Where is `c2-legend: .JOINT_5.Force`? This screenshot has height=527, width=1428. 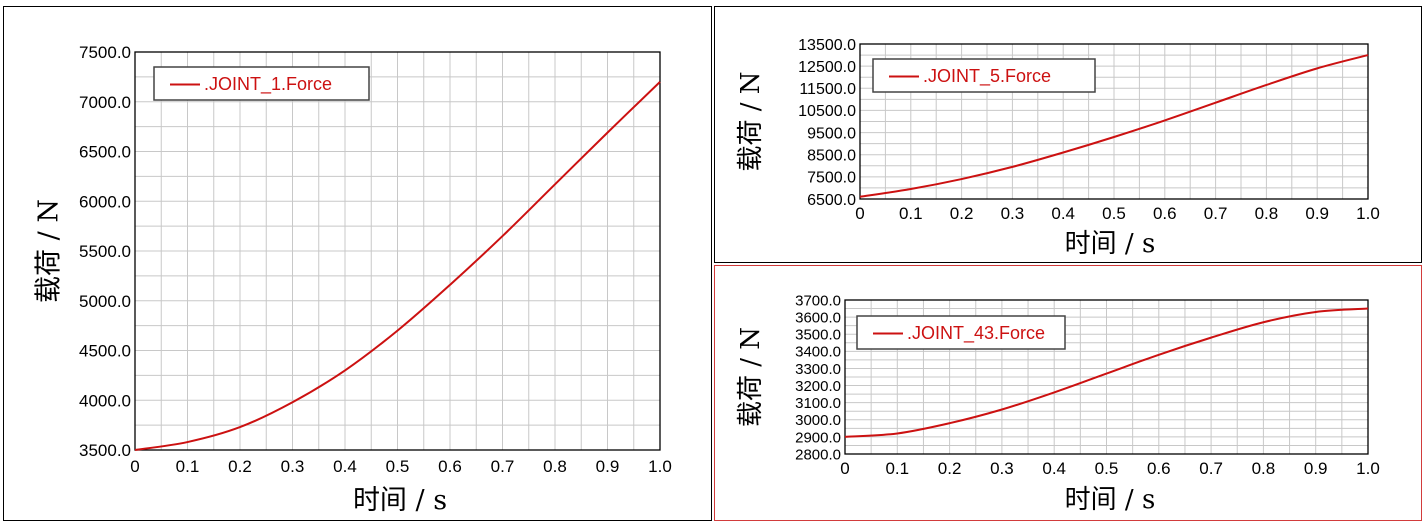 c2-legend: .JOINT_5.Force is located at coordinates (984, 75).